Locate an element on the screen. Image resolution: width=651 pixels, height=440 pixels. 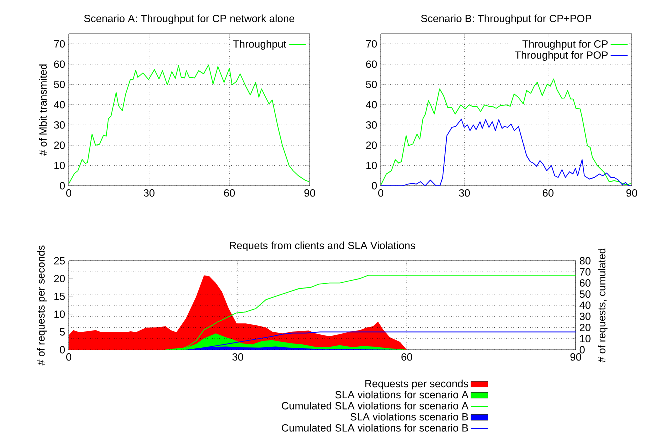
legend-label: Throughput is located at coordinates (259, 45).